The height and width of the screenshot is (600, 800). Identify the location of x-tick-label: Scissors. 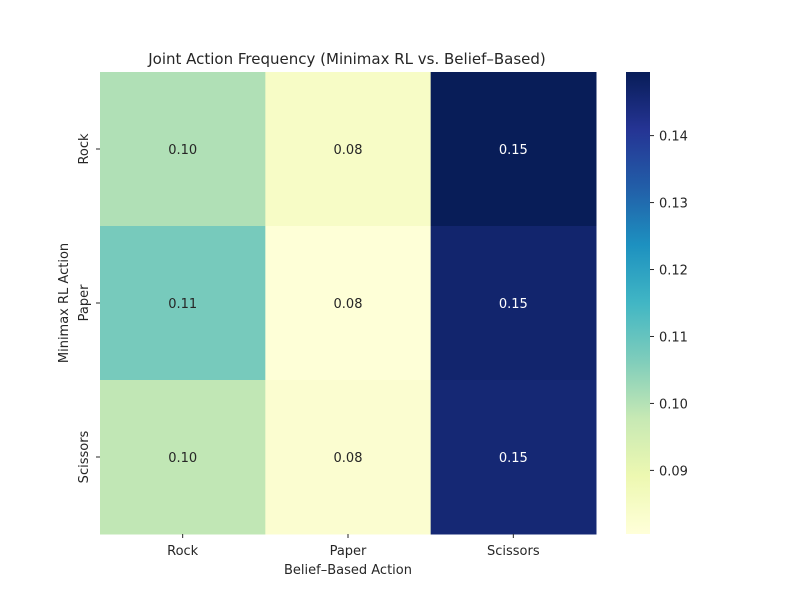
(513, 551).